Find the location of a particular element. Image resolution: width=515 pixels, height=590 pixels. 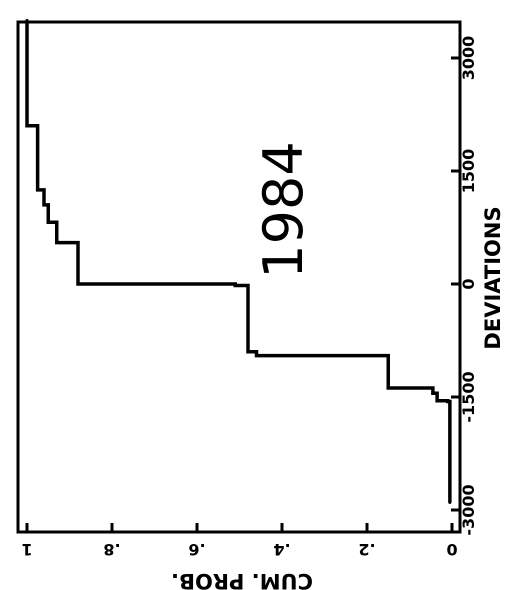

y-tick-label: .2 is located at coordinates (366, 549).